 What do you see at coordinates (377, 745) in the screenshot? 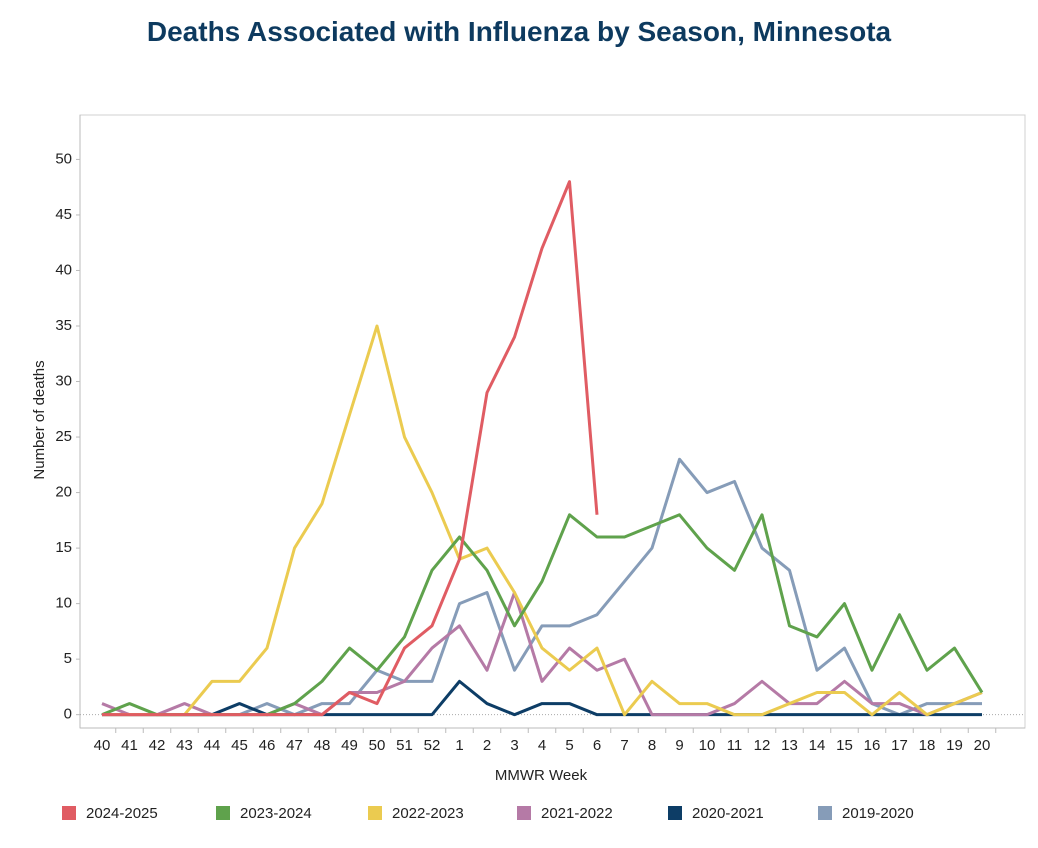
I see `x-tick-label: 50` at bounding box center [377, 745].